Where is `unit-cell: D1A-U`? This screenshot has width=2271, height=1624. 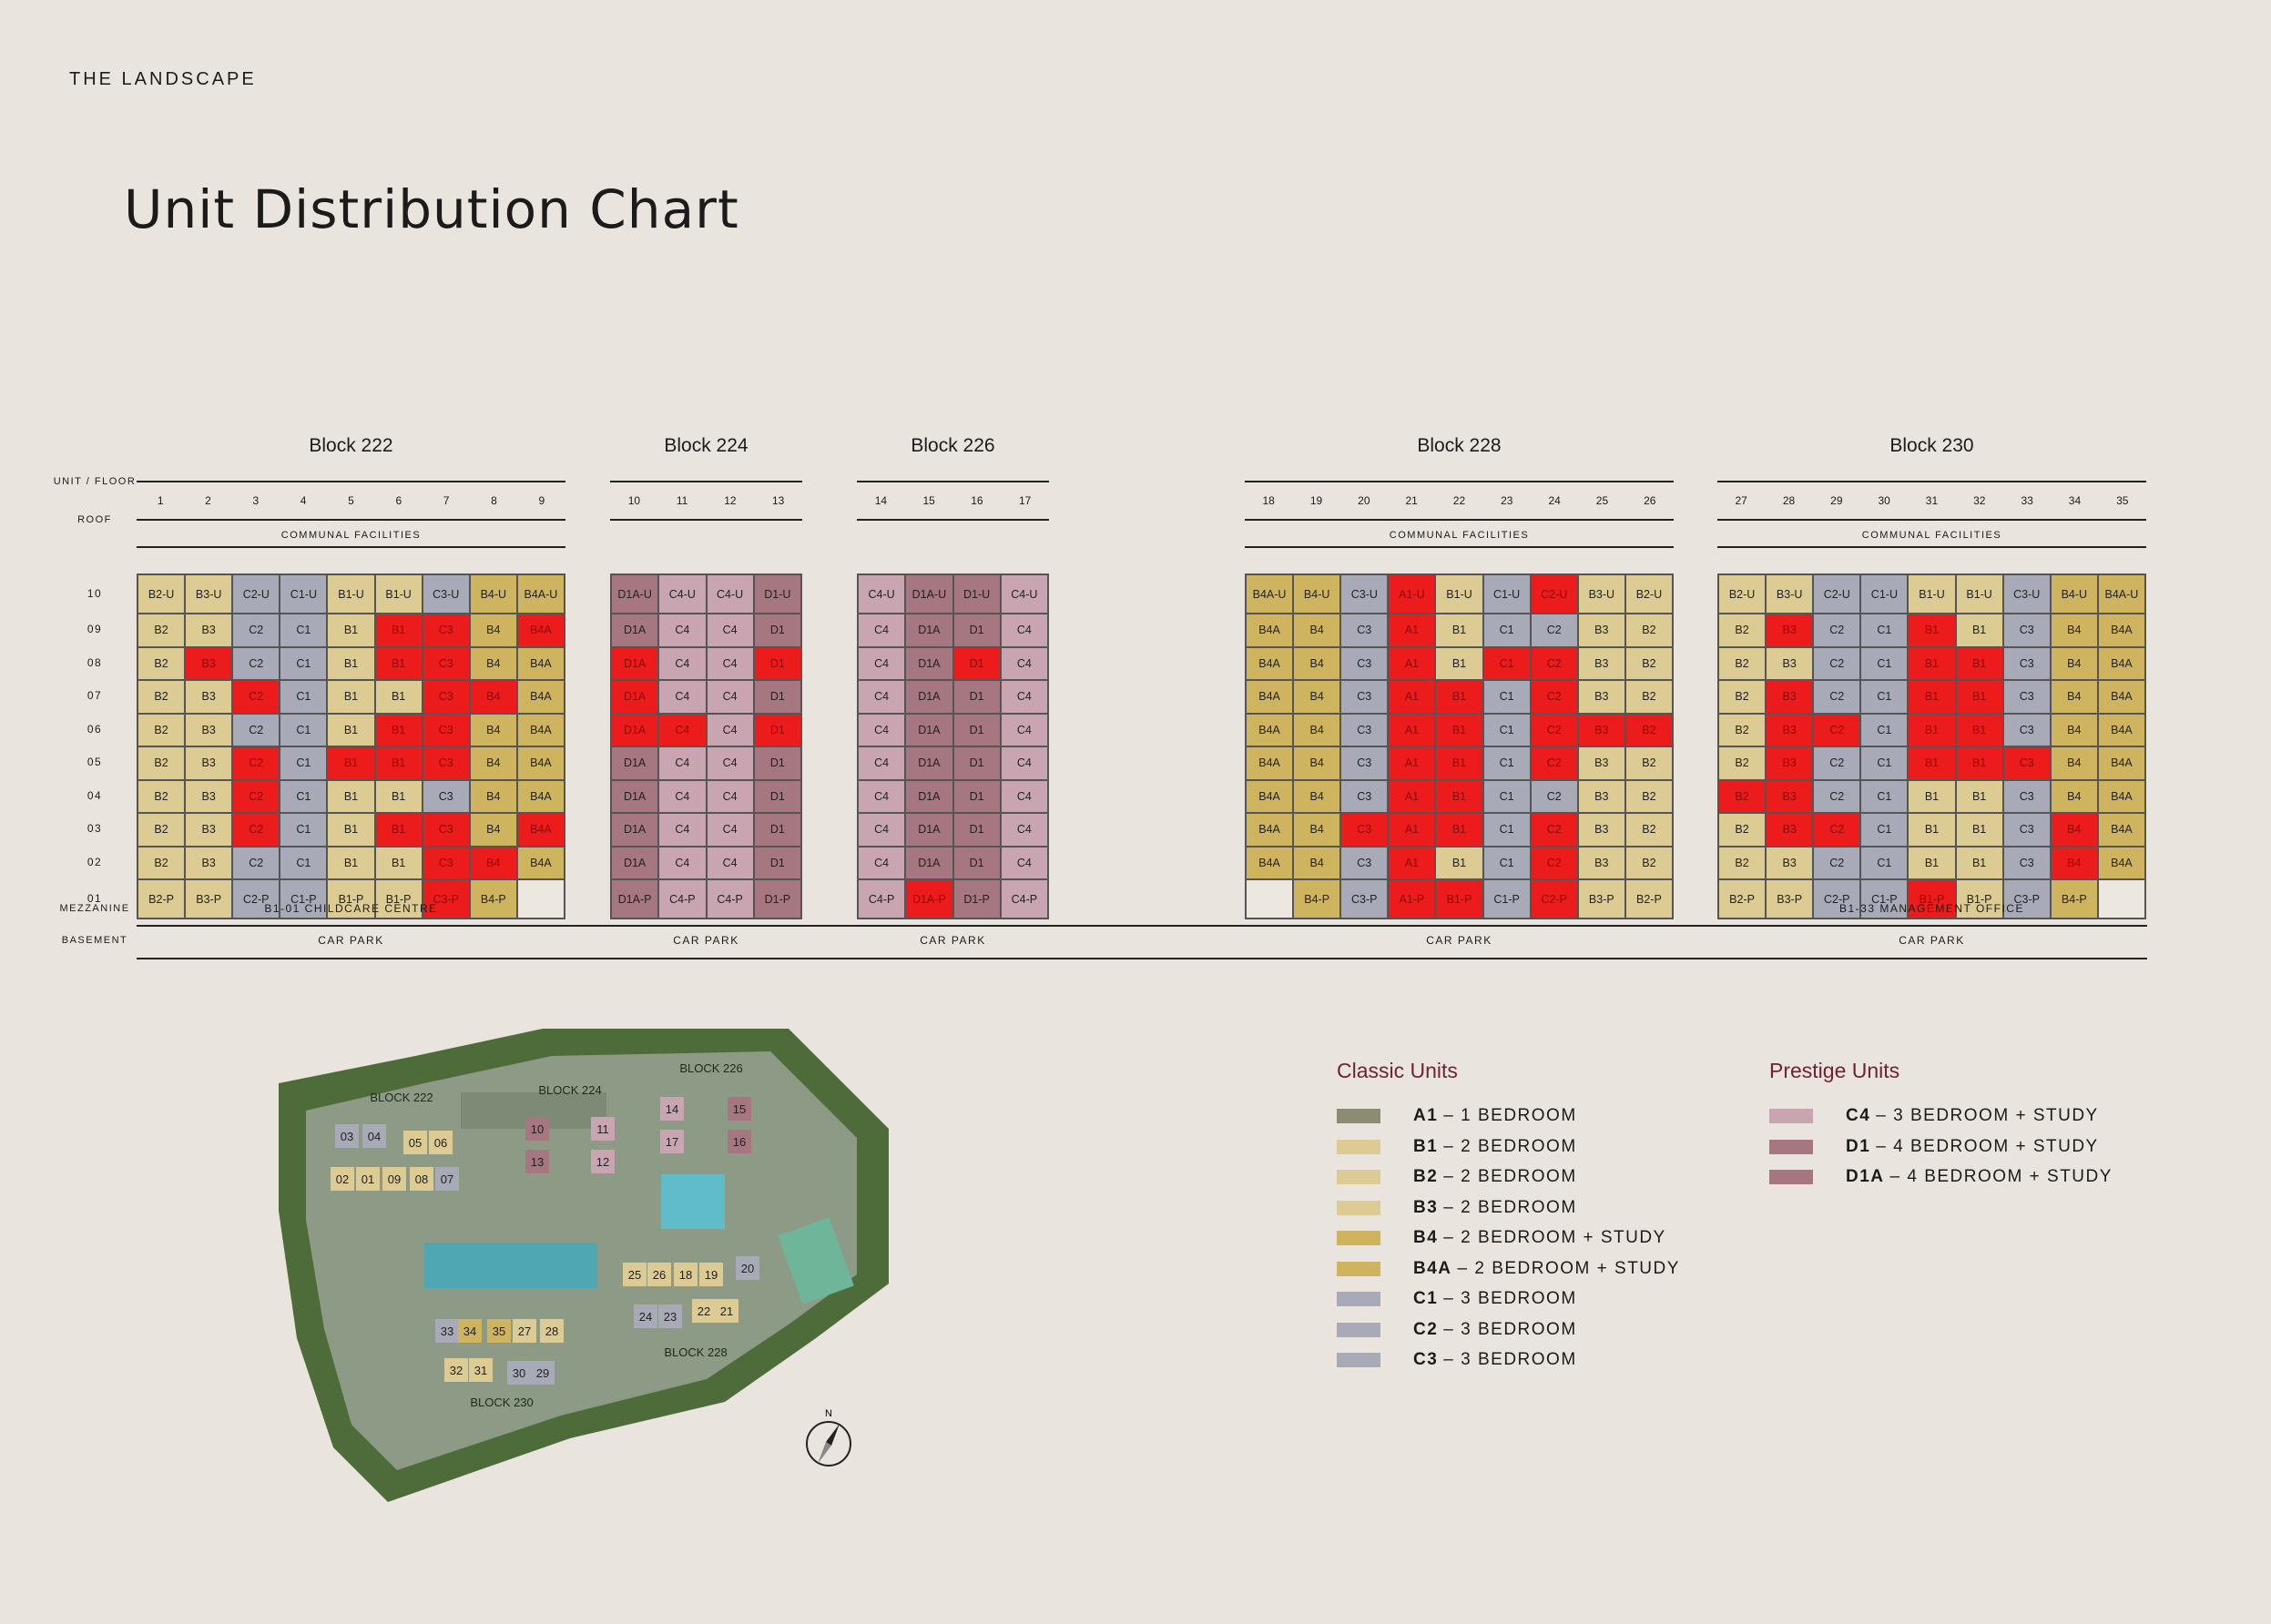 unit-cell: D1A-U is located at coordinates (635, 594).